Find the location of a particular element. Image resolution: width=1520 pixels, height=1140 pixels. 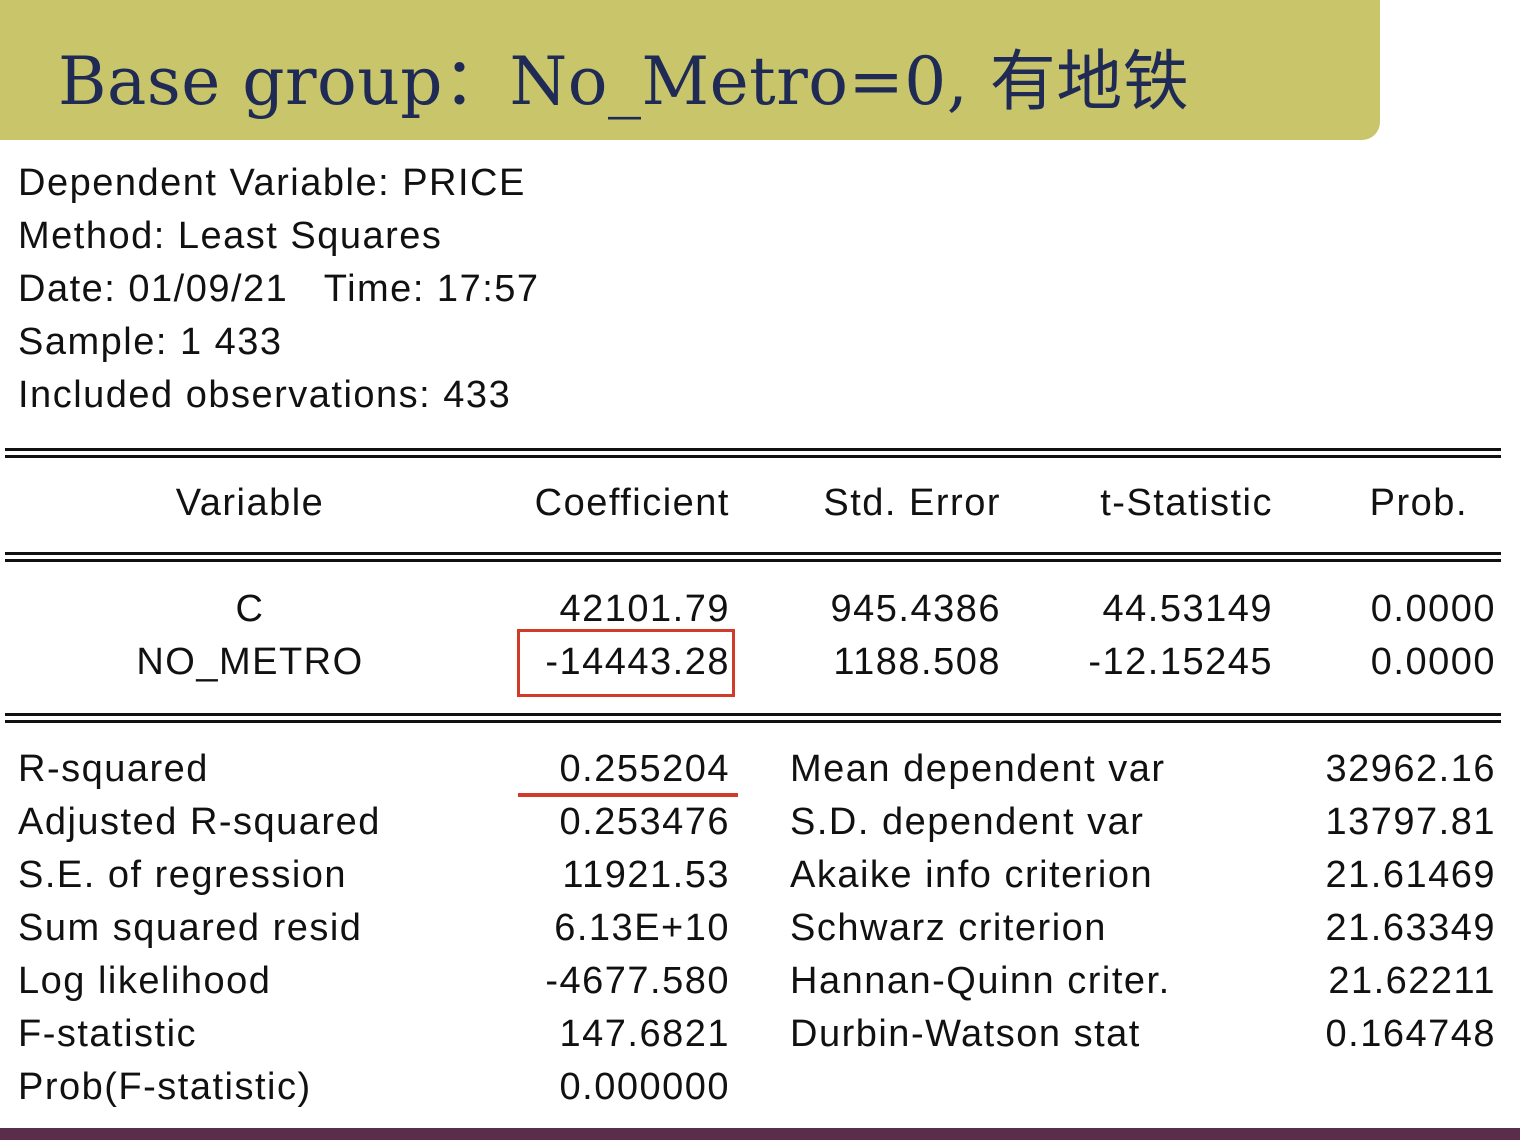

title-bar: Base group：No_Metro=0, 有地铁 is located at coordinates (690, 70).